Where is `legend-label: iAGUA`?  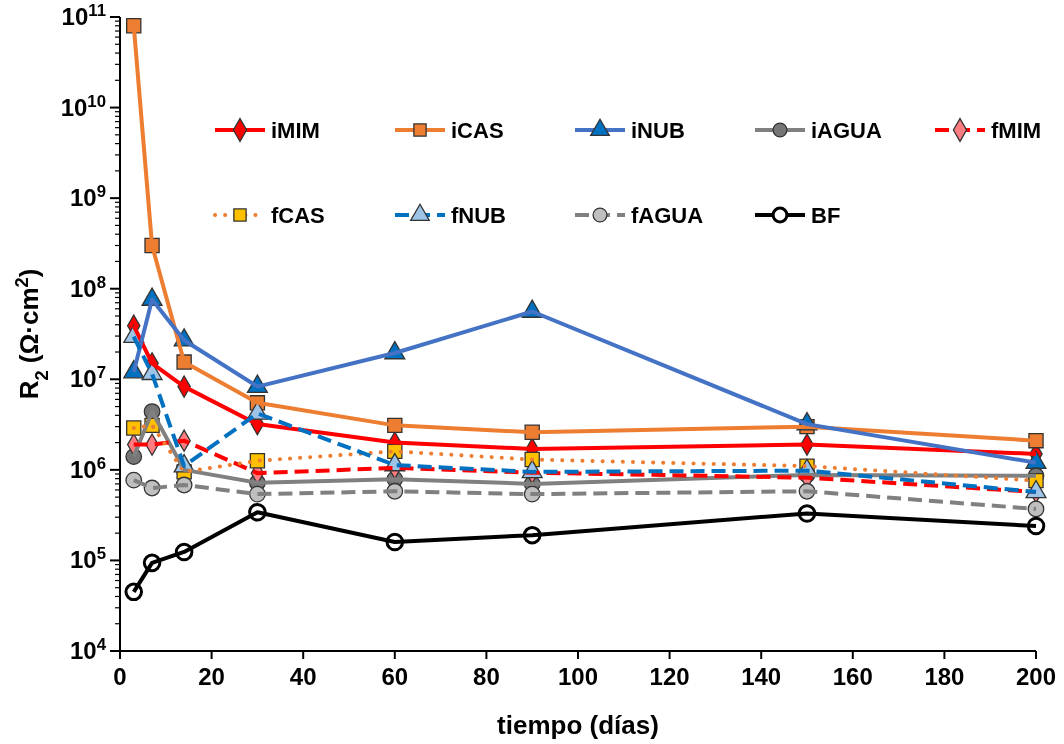
legend-label: iAGUA is located at coordinates (846, 130).